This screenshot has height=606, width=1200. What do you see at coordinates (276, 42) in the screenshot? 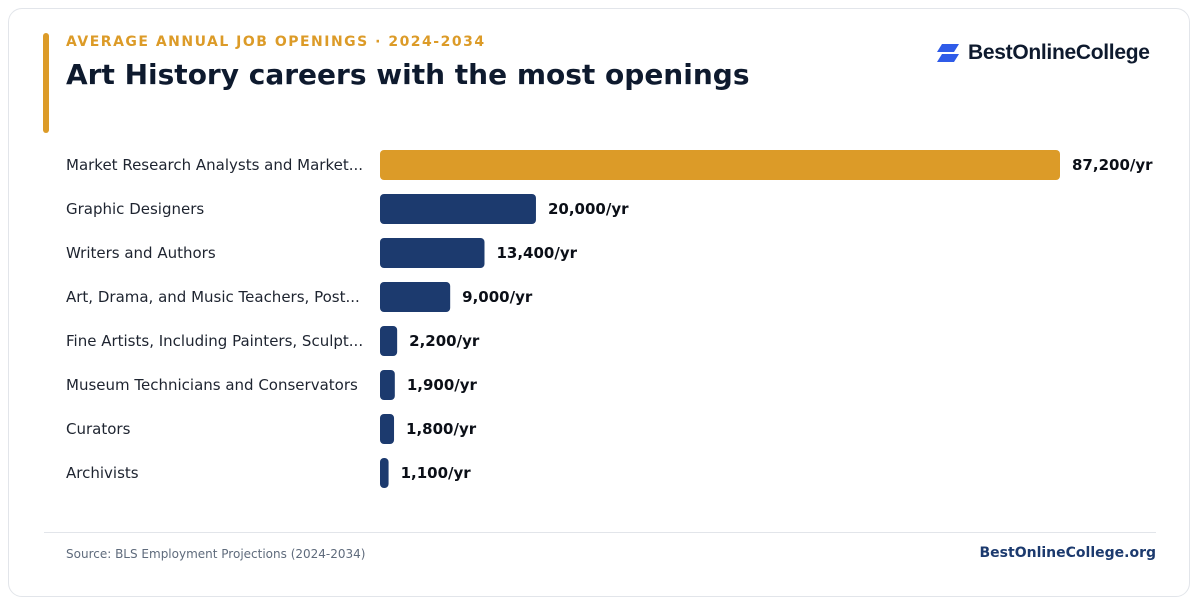
I see `chart-eyebrow: AVERAGE ANNUAL JOB OPENINGS · 2024-2034` at bounding box center [276, 42].